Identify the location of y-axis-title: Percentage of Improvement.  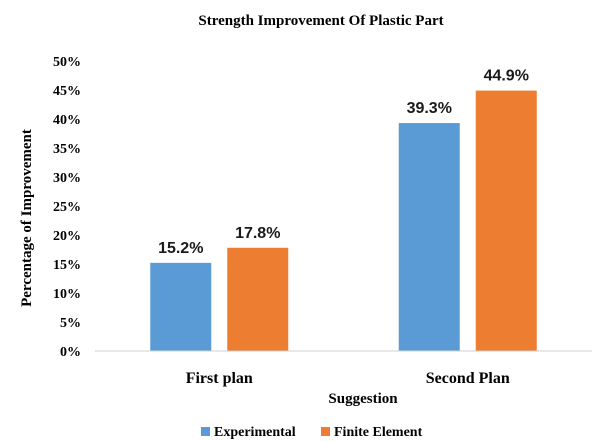
(27, 218).